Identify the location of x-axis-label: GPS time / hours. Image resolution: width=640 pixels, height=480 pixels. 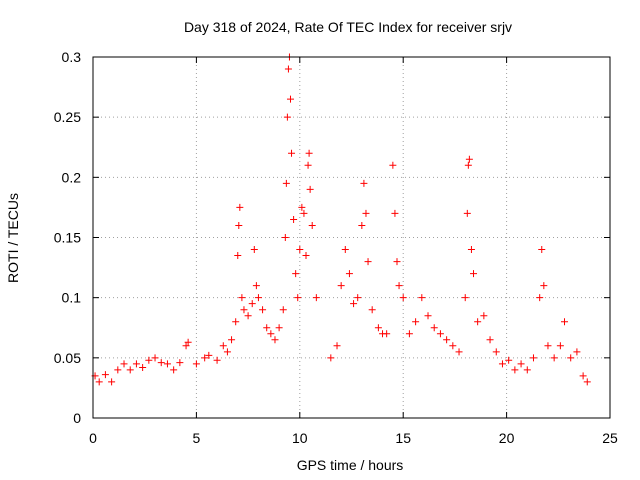
(350, 465).